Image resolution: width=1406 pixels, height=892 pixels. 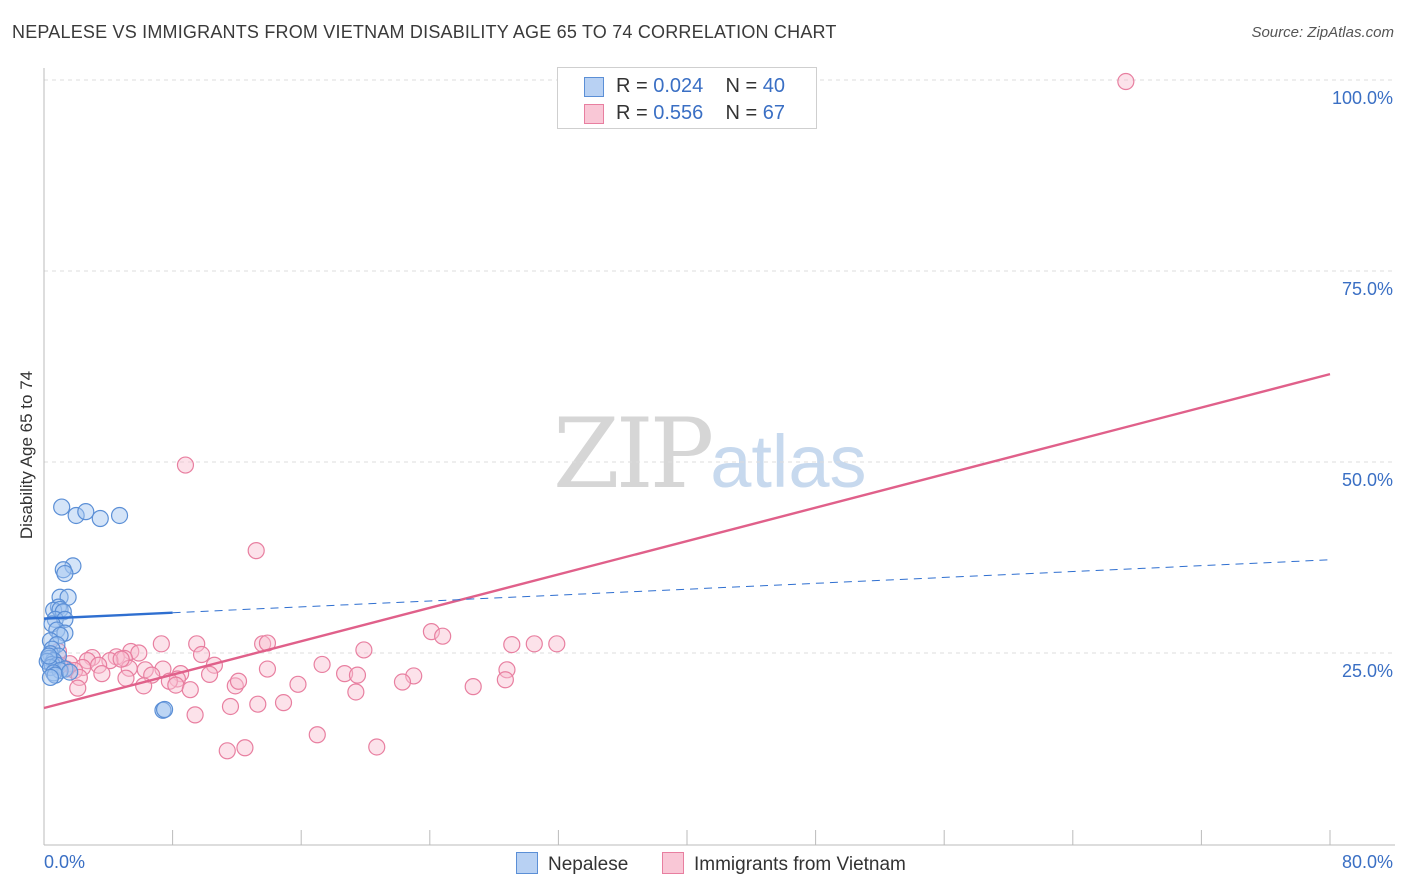 I want to click on x-tick-label: 80.0%, so click(x=1367, y=862).